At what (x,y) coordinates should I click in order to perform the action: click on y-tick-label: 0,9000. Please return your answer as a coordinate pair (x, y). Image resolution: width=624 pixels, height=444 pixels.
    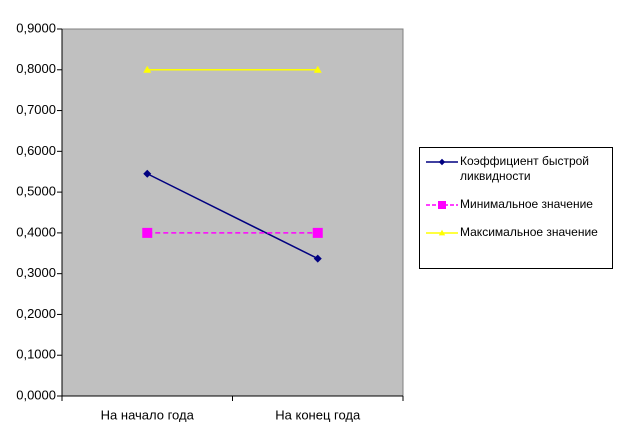
    Looking at the image, I should click on (36, 27).